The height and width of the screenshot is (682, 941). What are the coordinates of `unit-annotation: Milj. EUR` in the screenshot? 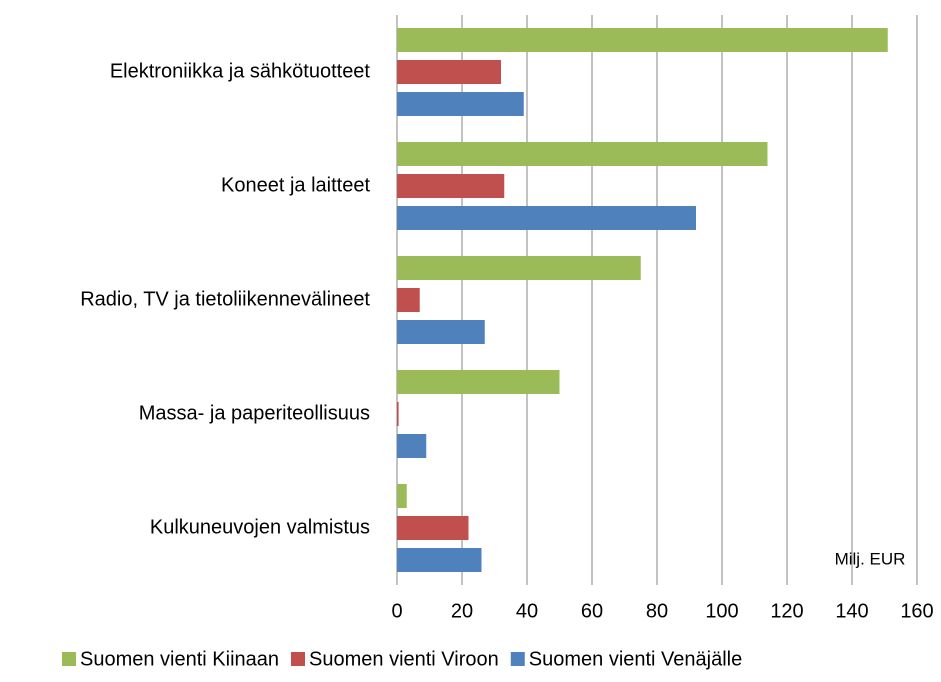 It's located at (870, 558).